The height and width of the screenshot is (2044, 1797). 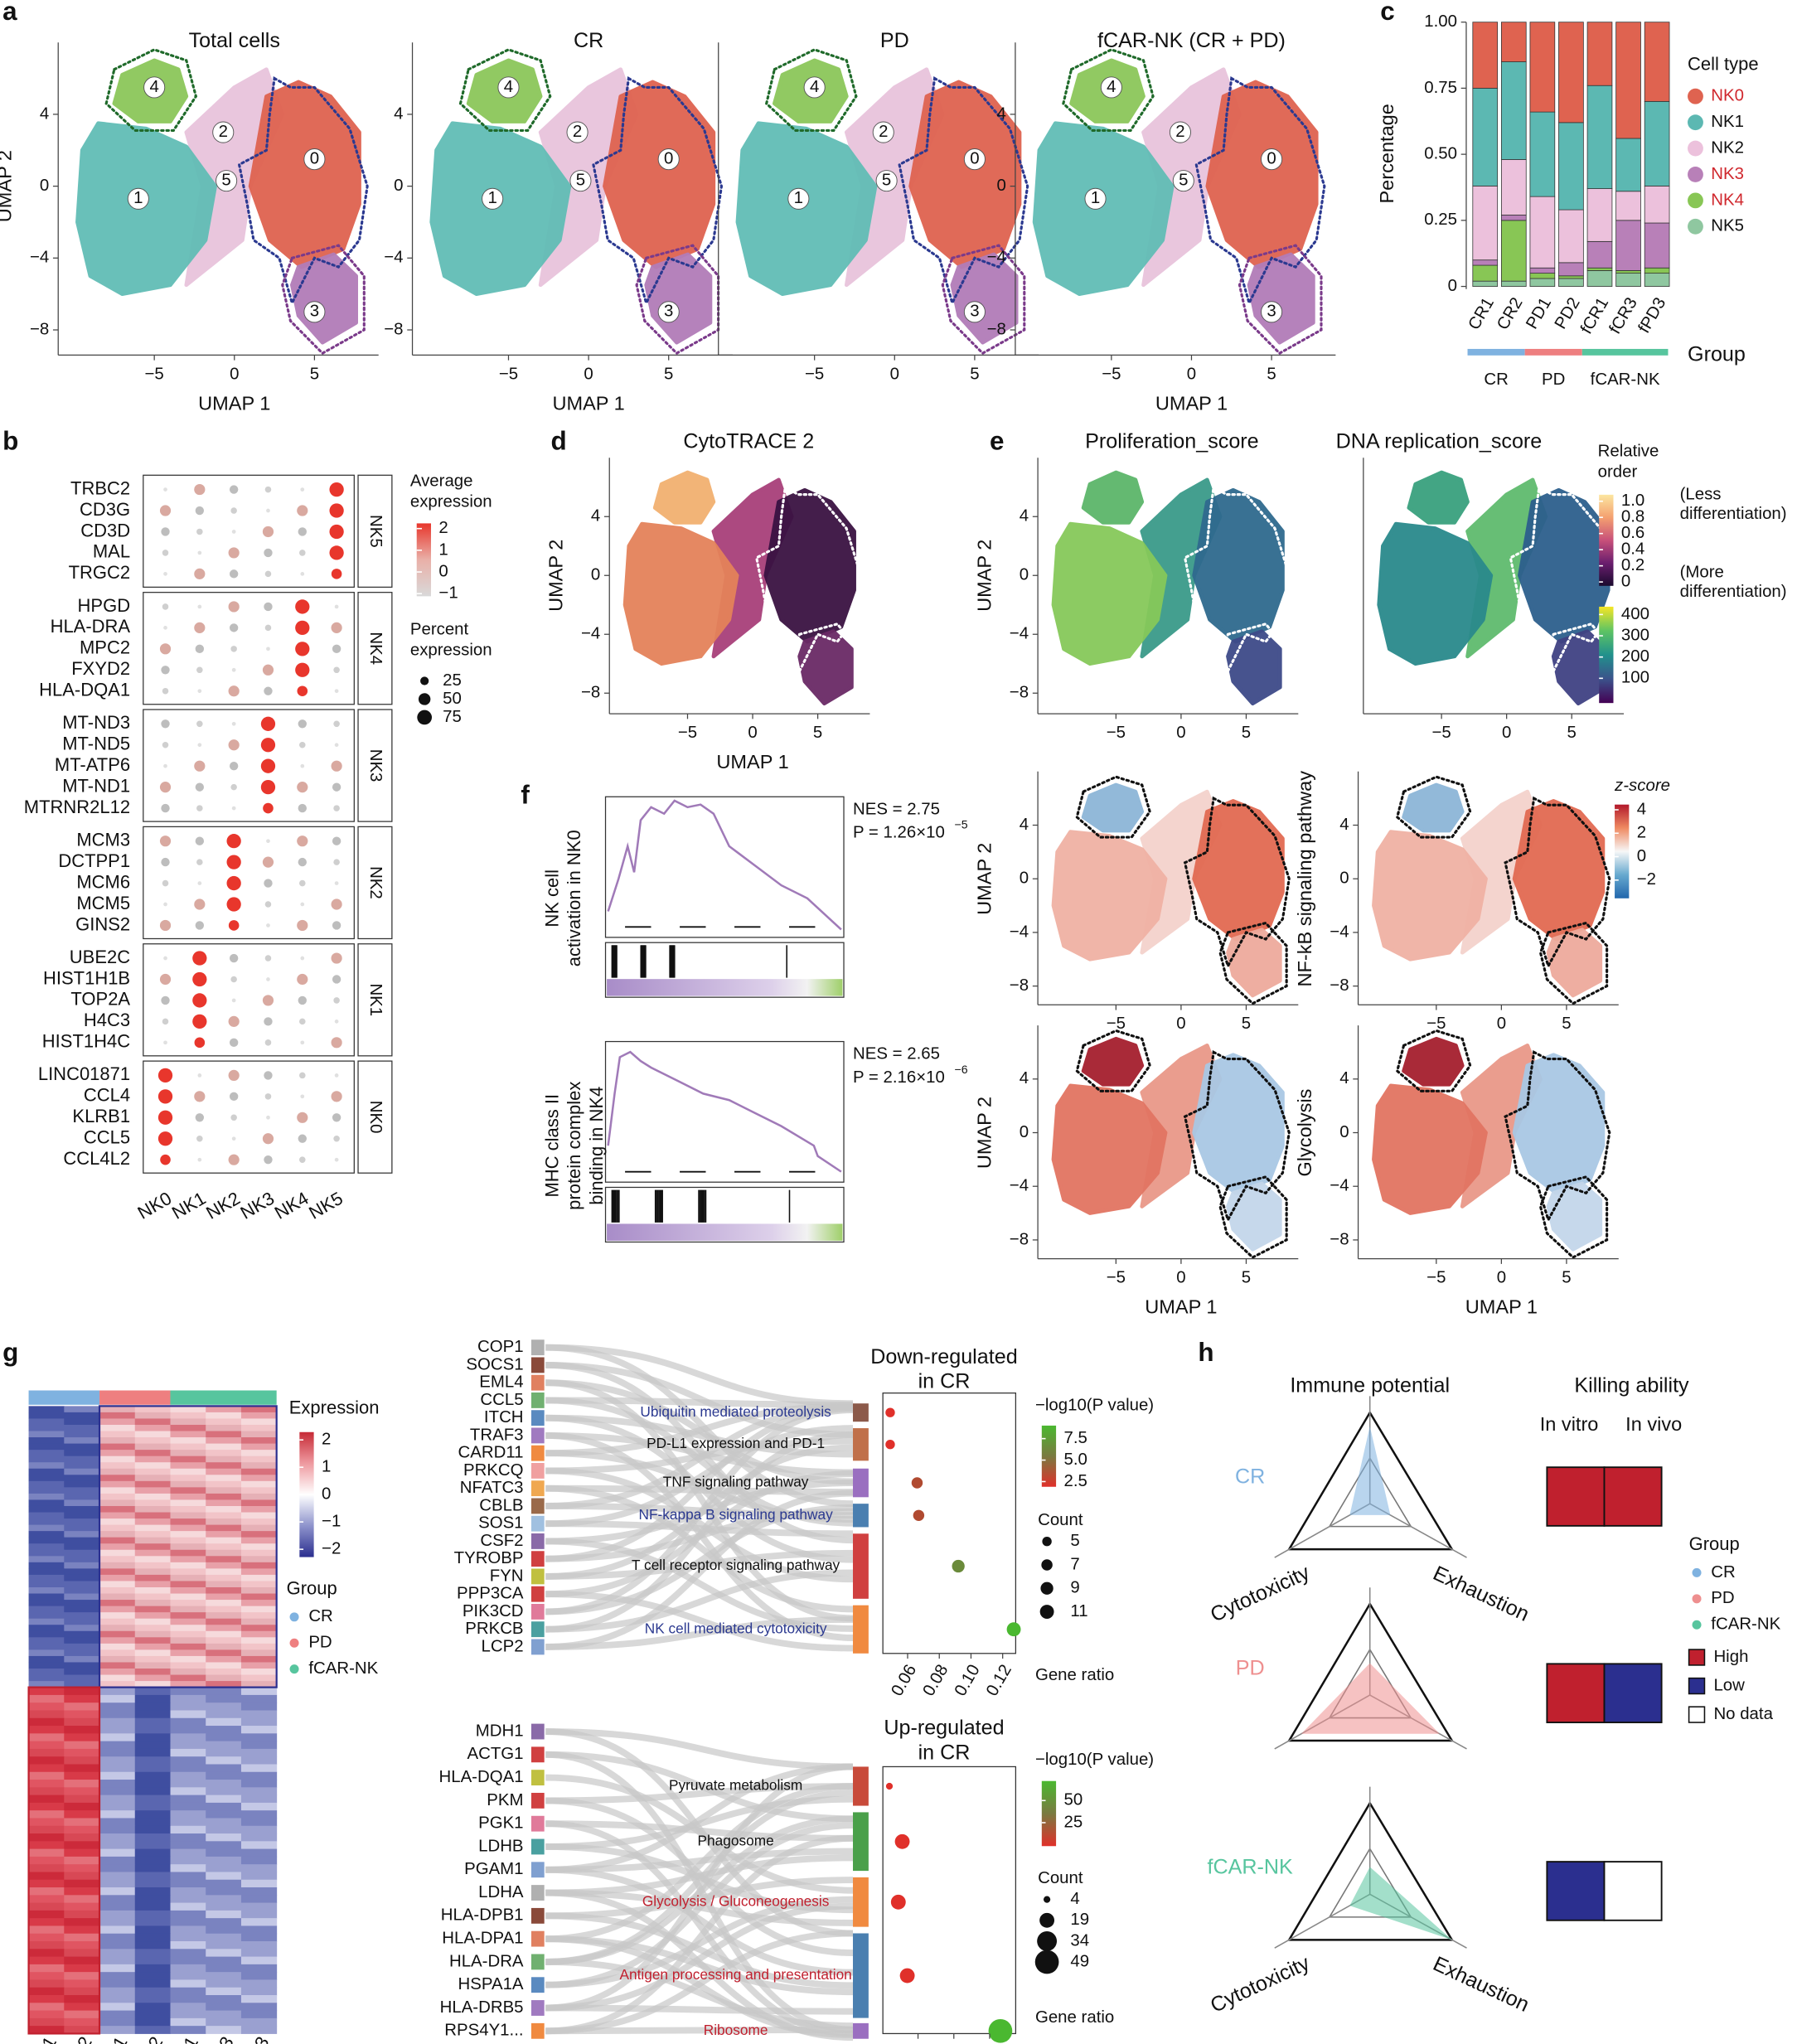 I want to click on y-tick-label: −8, so click(x=590, y=693).